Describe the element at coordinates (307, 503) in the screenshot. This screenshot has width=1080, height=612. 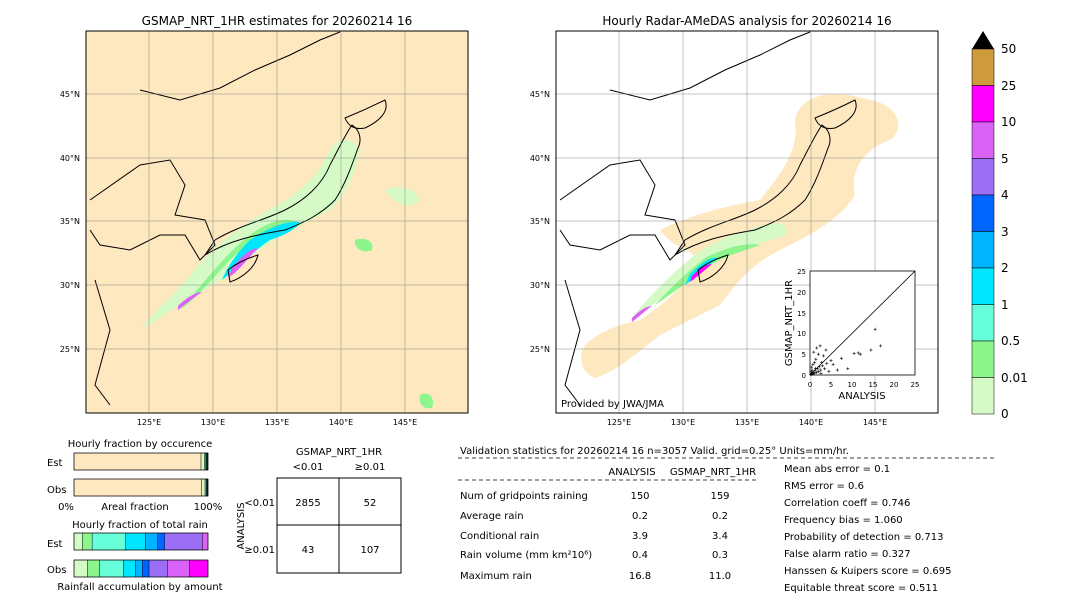
I see `contingency-cell: 2855` at that location.